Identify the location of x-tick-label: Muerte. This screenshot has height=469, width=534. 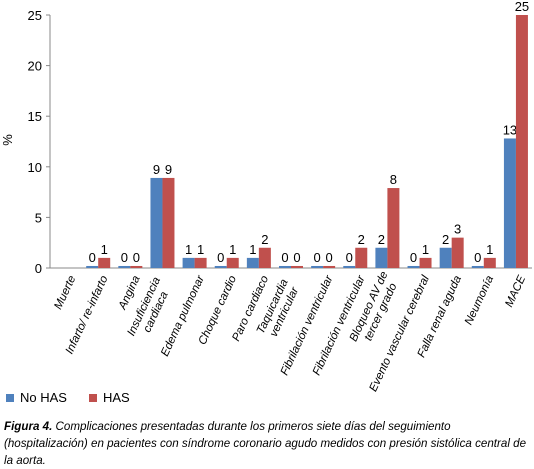
(65, 293).